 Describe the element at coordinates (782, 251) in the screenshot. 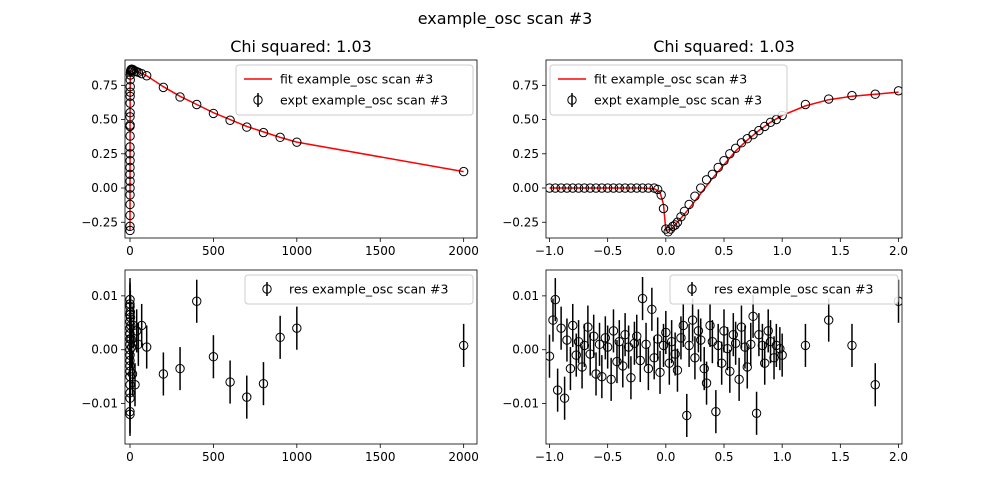

I see `x-tick-label: 1.0` at that location.